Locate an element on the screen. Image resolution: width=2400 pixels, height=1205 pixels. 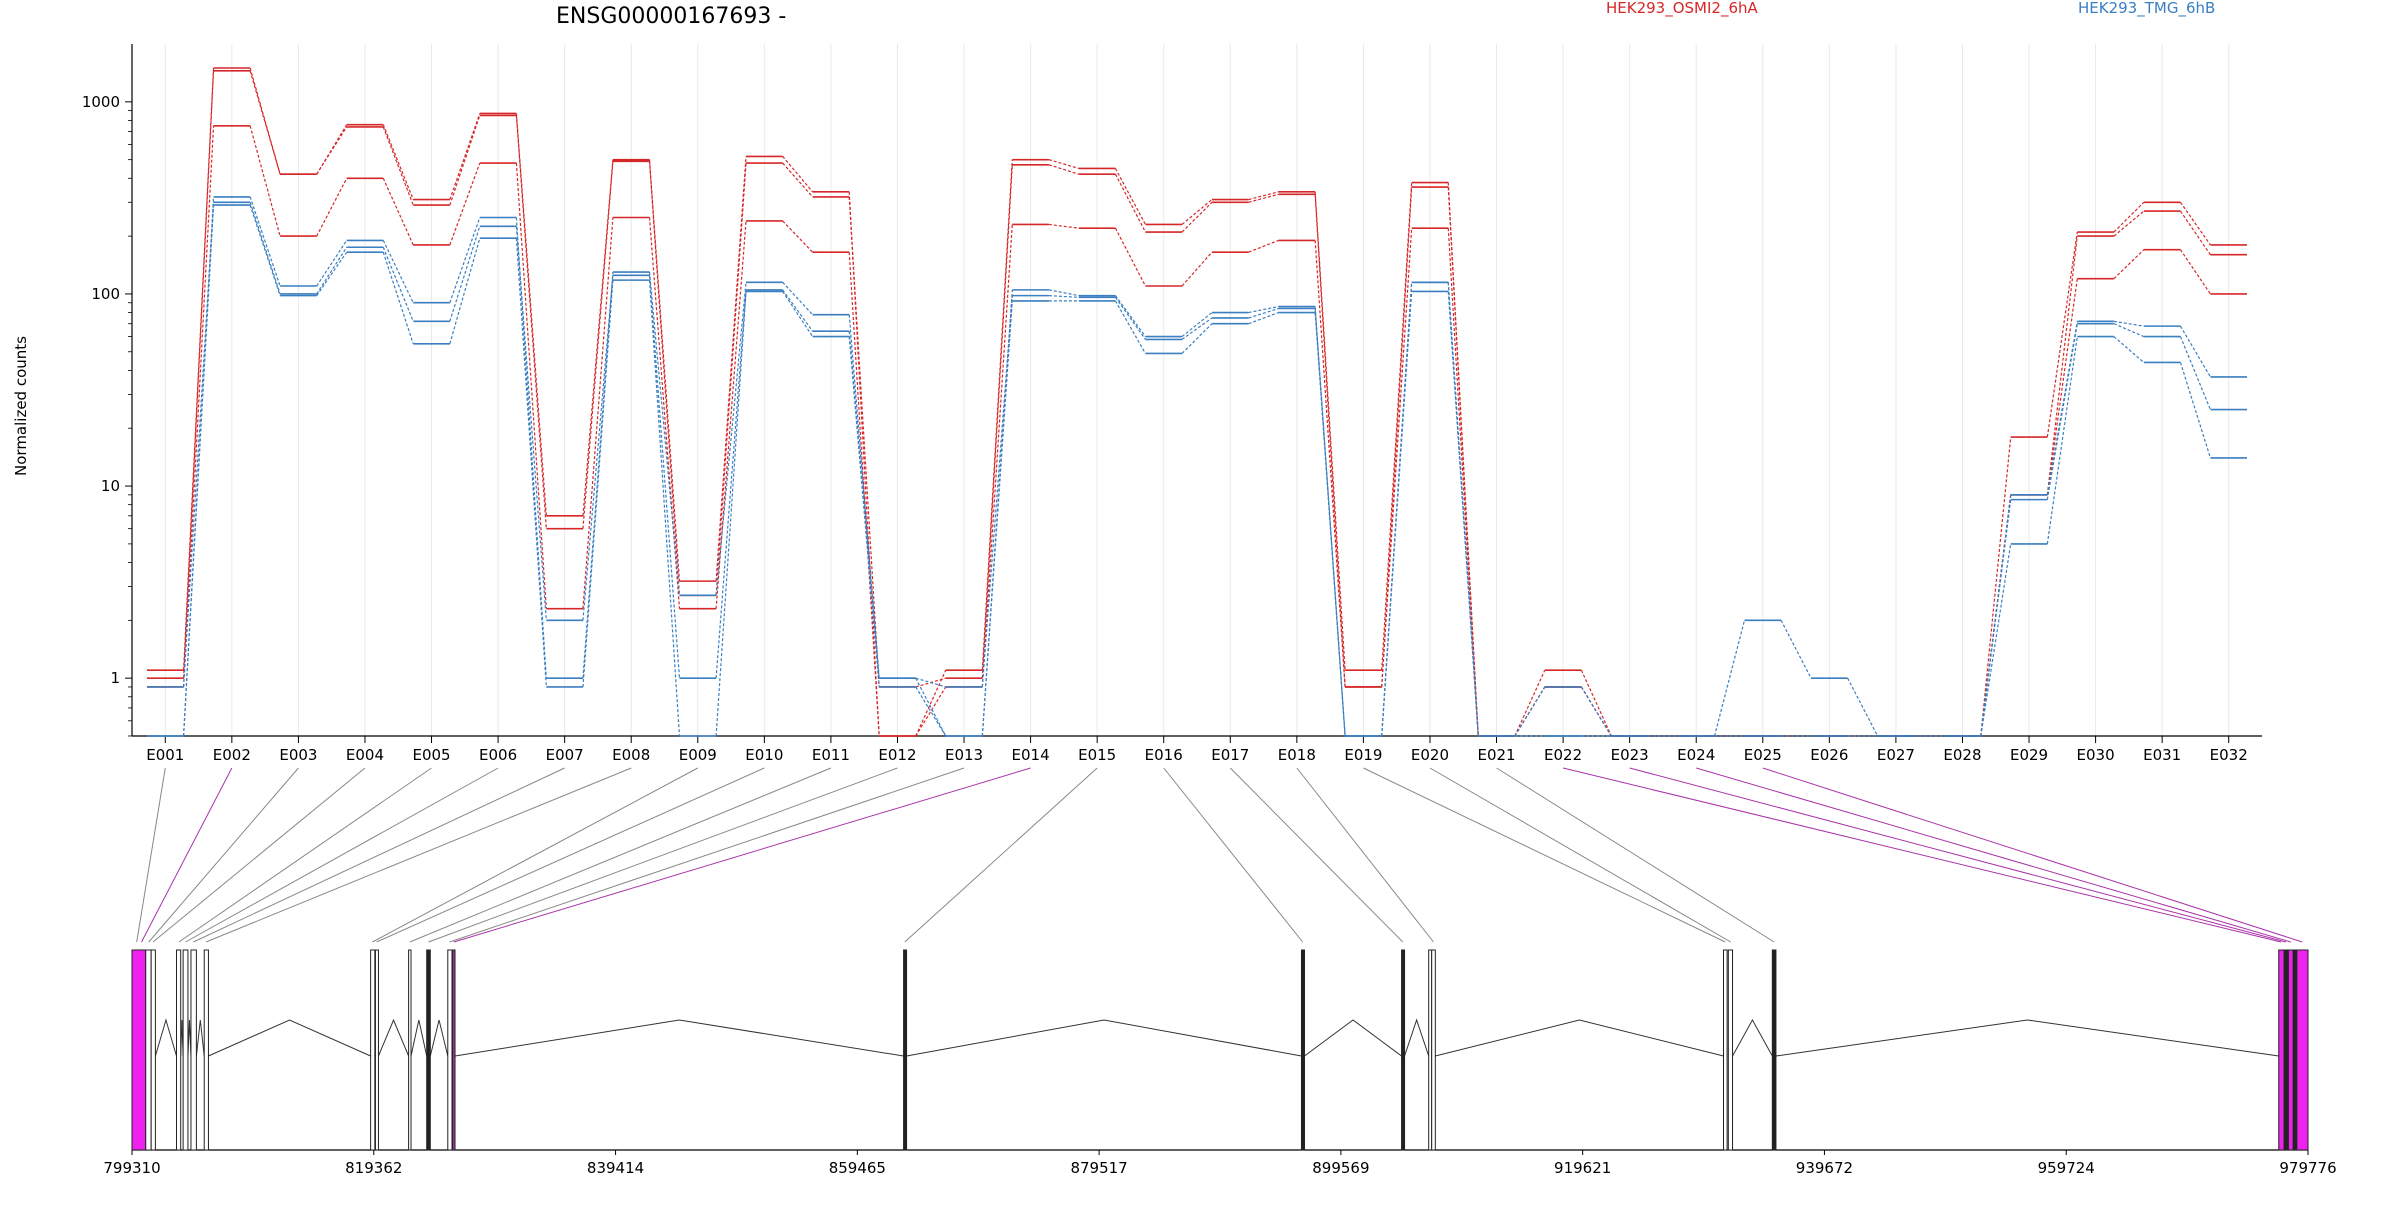
x-tick-label-e026: E026 is located at coordinates (1829, 755).